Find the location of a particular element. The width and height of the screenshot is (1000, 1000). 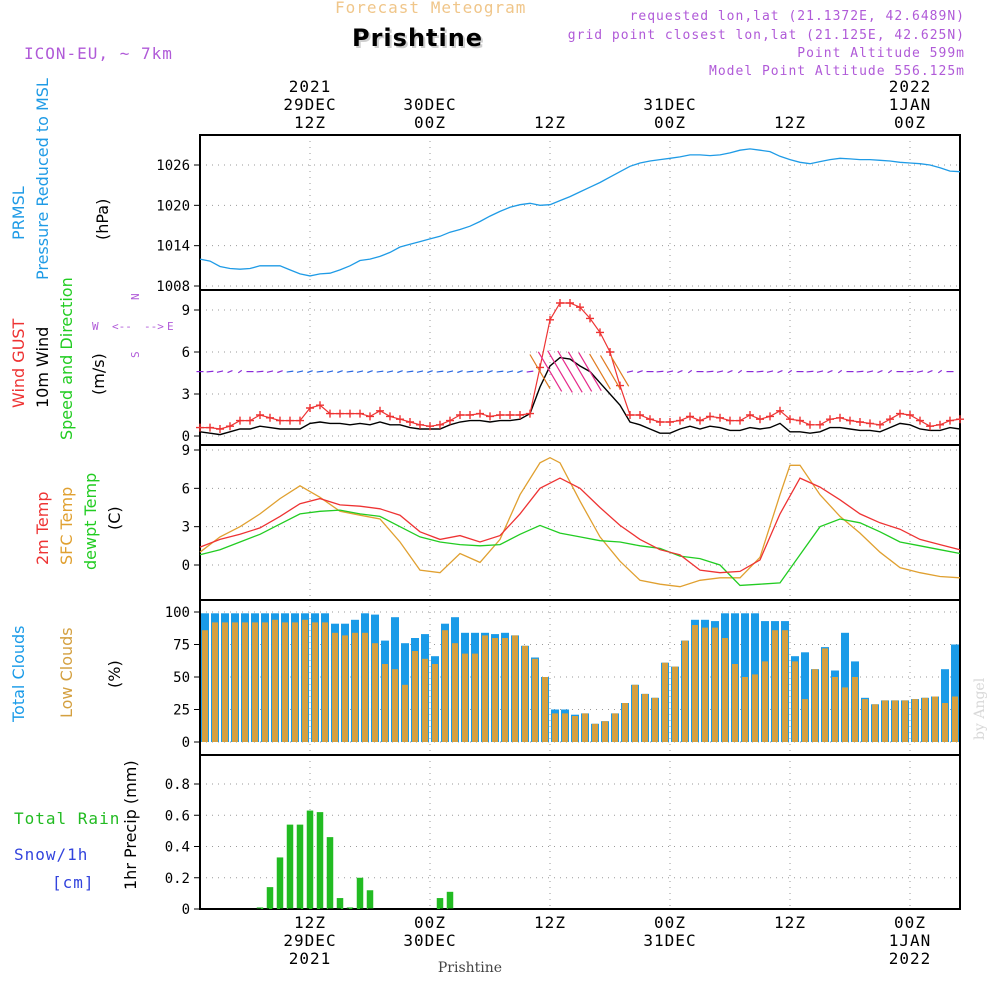

bottom-time-label: 12Z is located at coordinates (550, 922).